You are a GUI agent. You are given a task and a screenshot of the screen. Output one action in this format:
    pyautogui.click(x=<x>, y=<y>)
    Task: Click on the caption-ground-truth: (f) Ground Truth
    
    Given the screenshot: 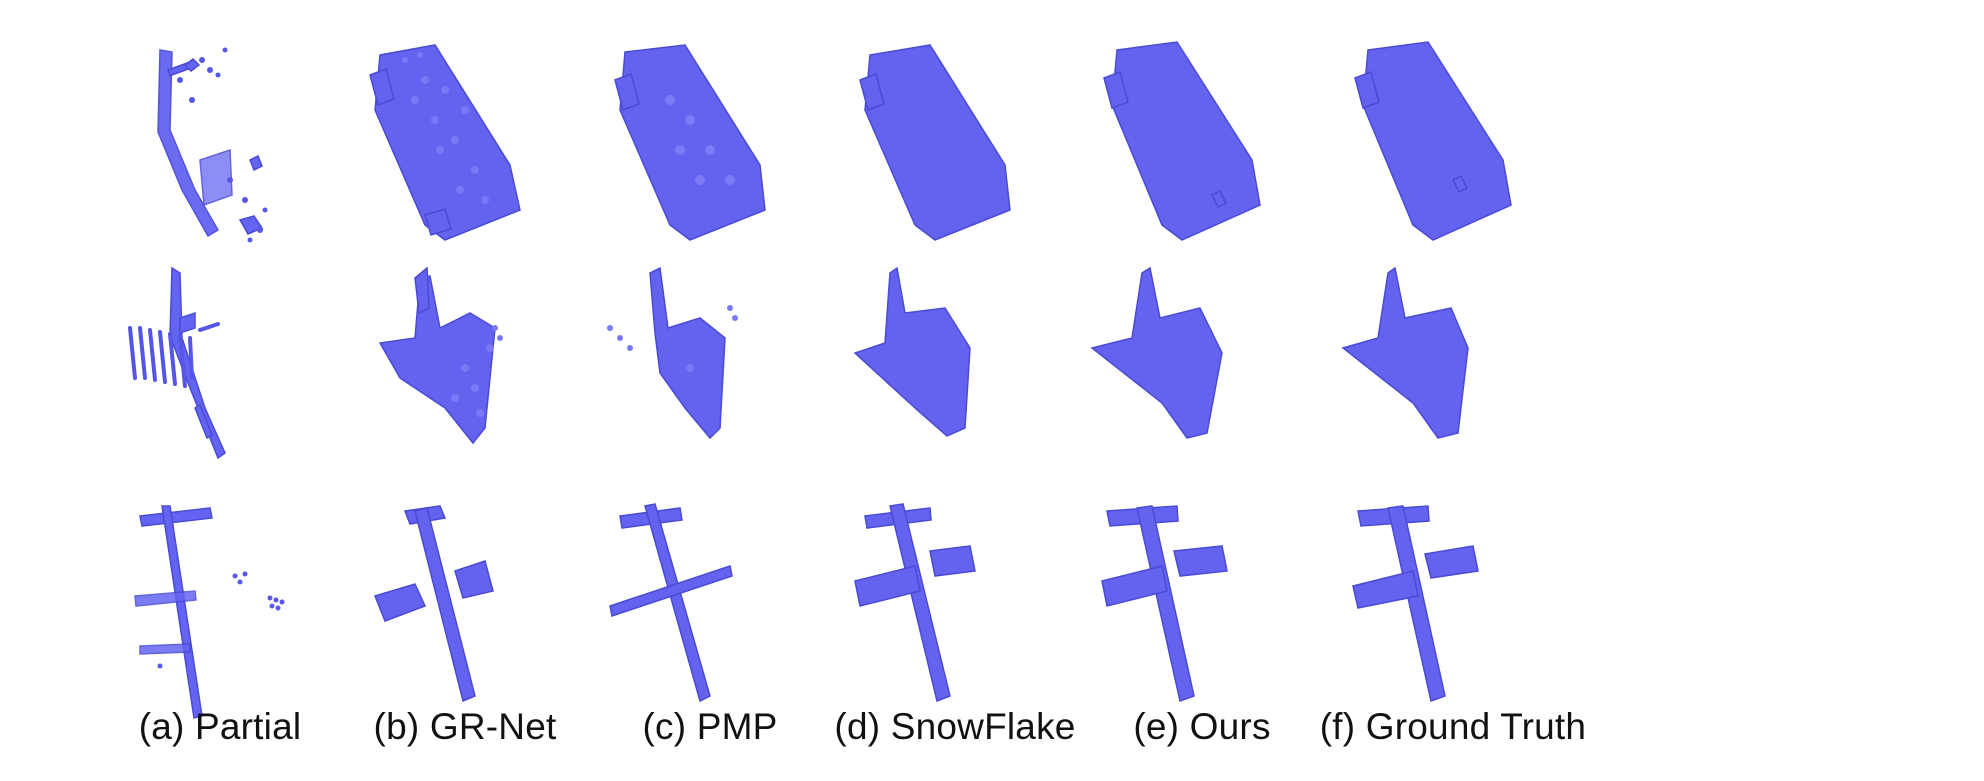 What is the action you would take?
    pyautogui.click(x=1453, y=726)
    